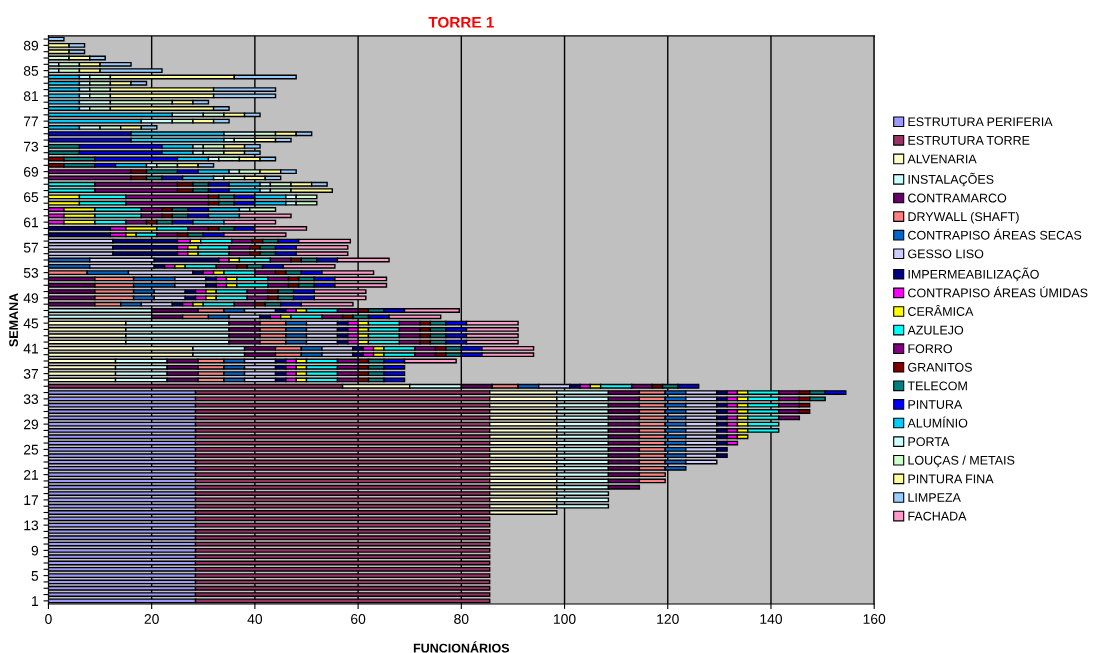 The image size is (1101, 653). What do you see at coordinates (969, 140) in the screenshot?
I see `legend-label: ESTRUTURA TORRE` at bounding box center [969, 140].